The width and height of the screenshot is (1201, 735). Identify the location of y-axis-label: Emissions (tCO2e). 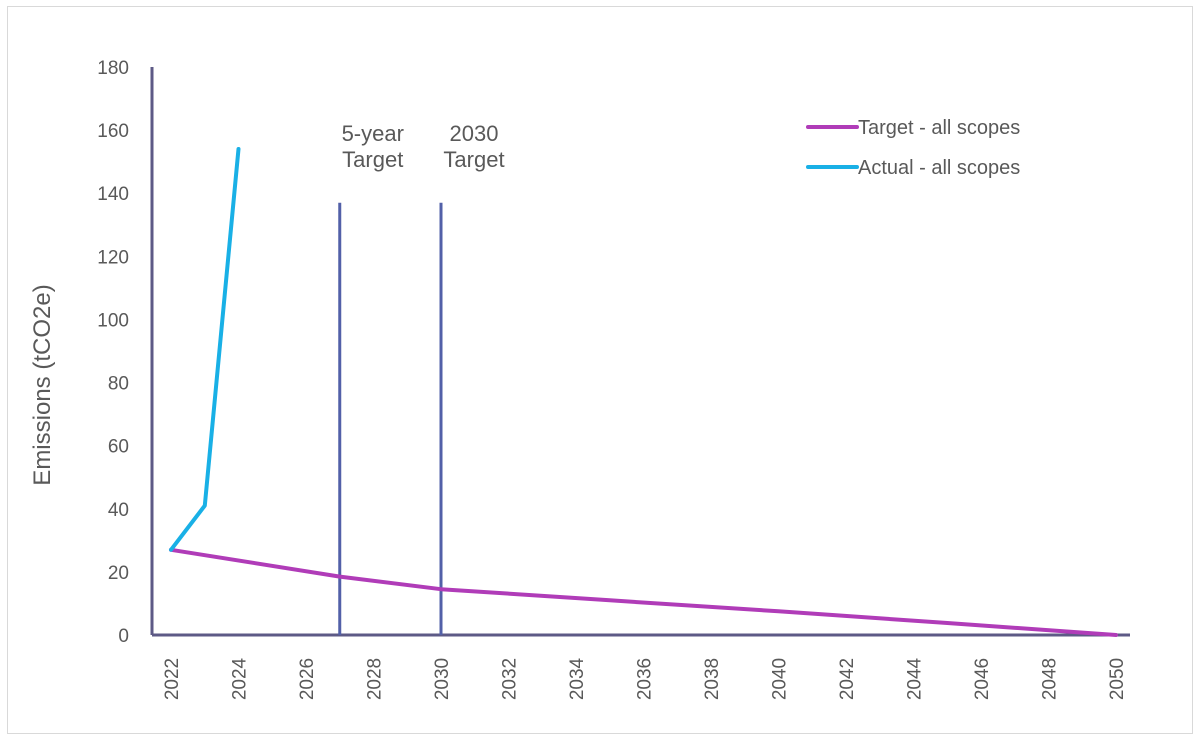
(42, 384).